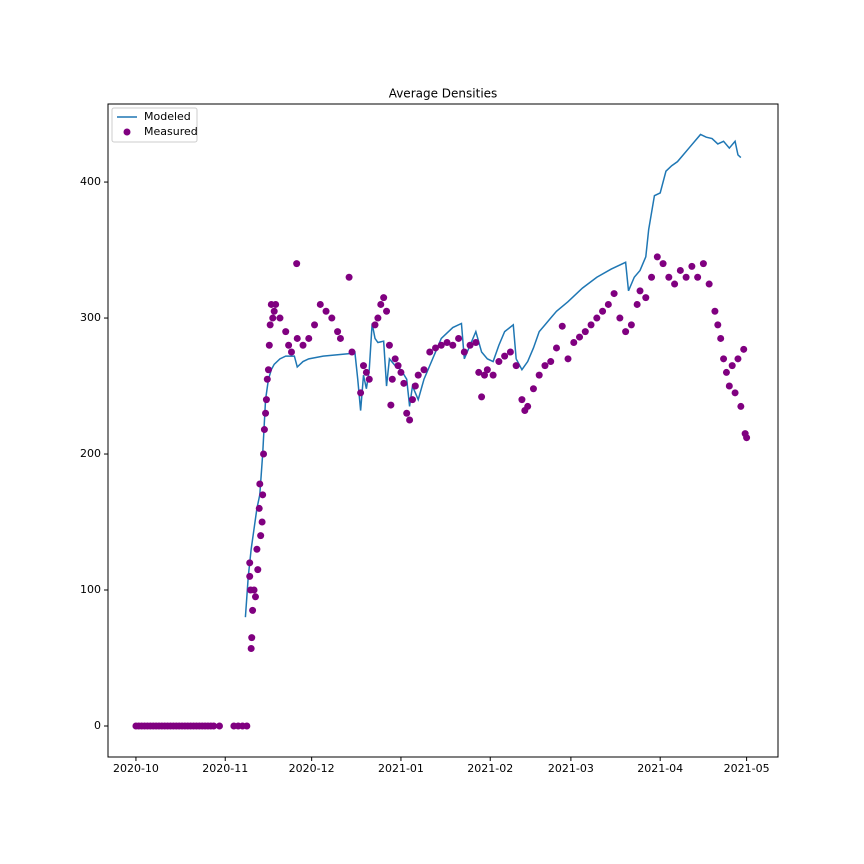 This screenshot has width=864, height=864. What do you see at coordinates (90, 181) in the screenshot?
I see `y-tick-label: 400` at bounding box center [90, 181].